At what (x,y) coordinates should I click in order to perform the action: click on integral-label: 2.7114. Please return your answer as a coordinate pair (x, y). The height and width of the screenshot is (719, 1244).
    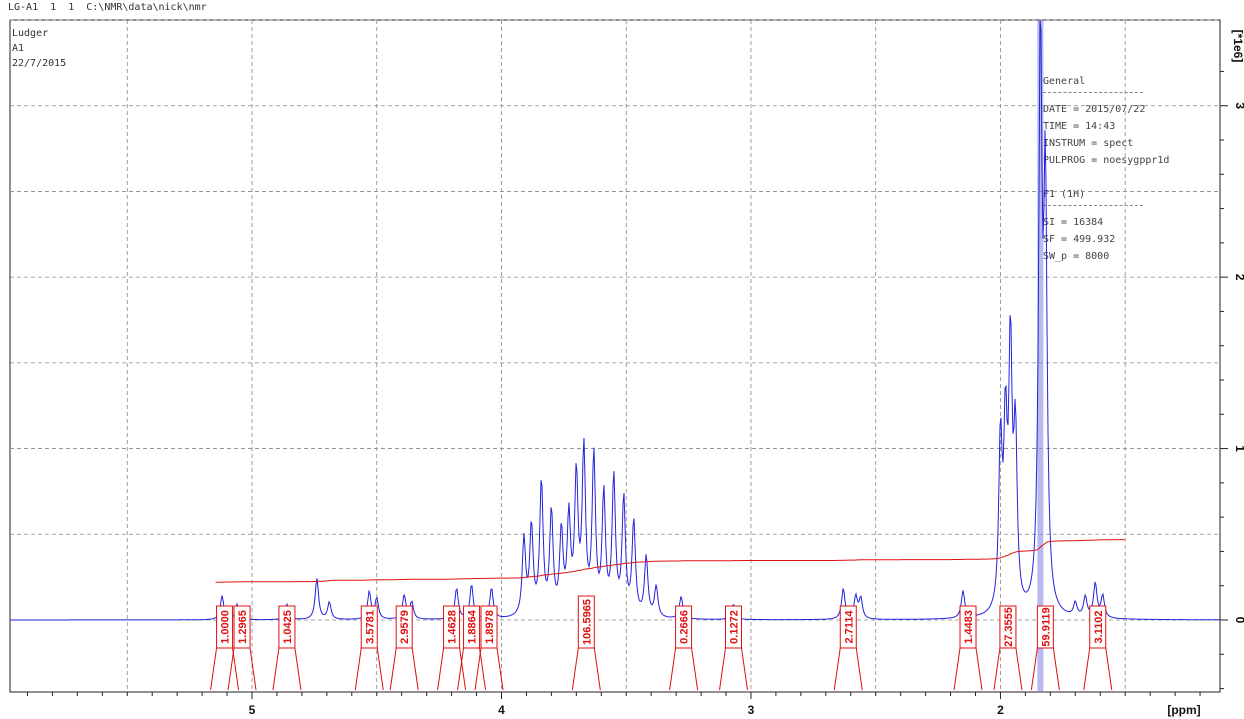
    Looking at the image, I should click on (849, 627).